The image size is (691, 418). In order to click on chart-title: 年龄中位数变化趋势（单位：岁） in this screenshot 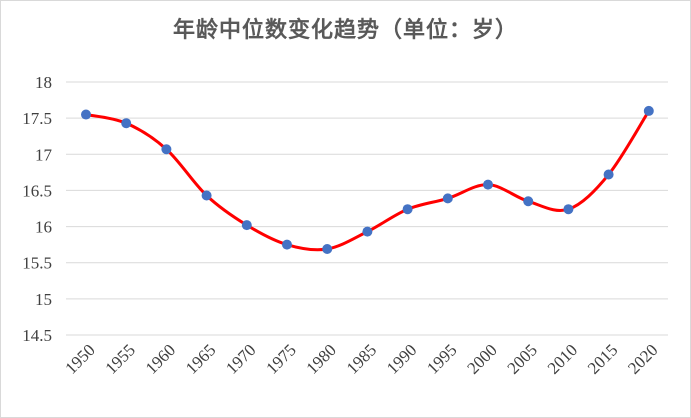, I will do `click(345, 30)`.